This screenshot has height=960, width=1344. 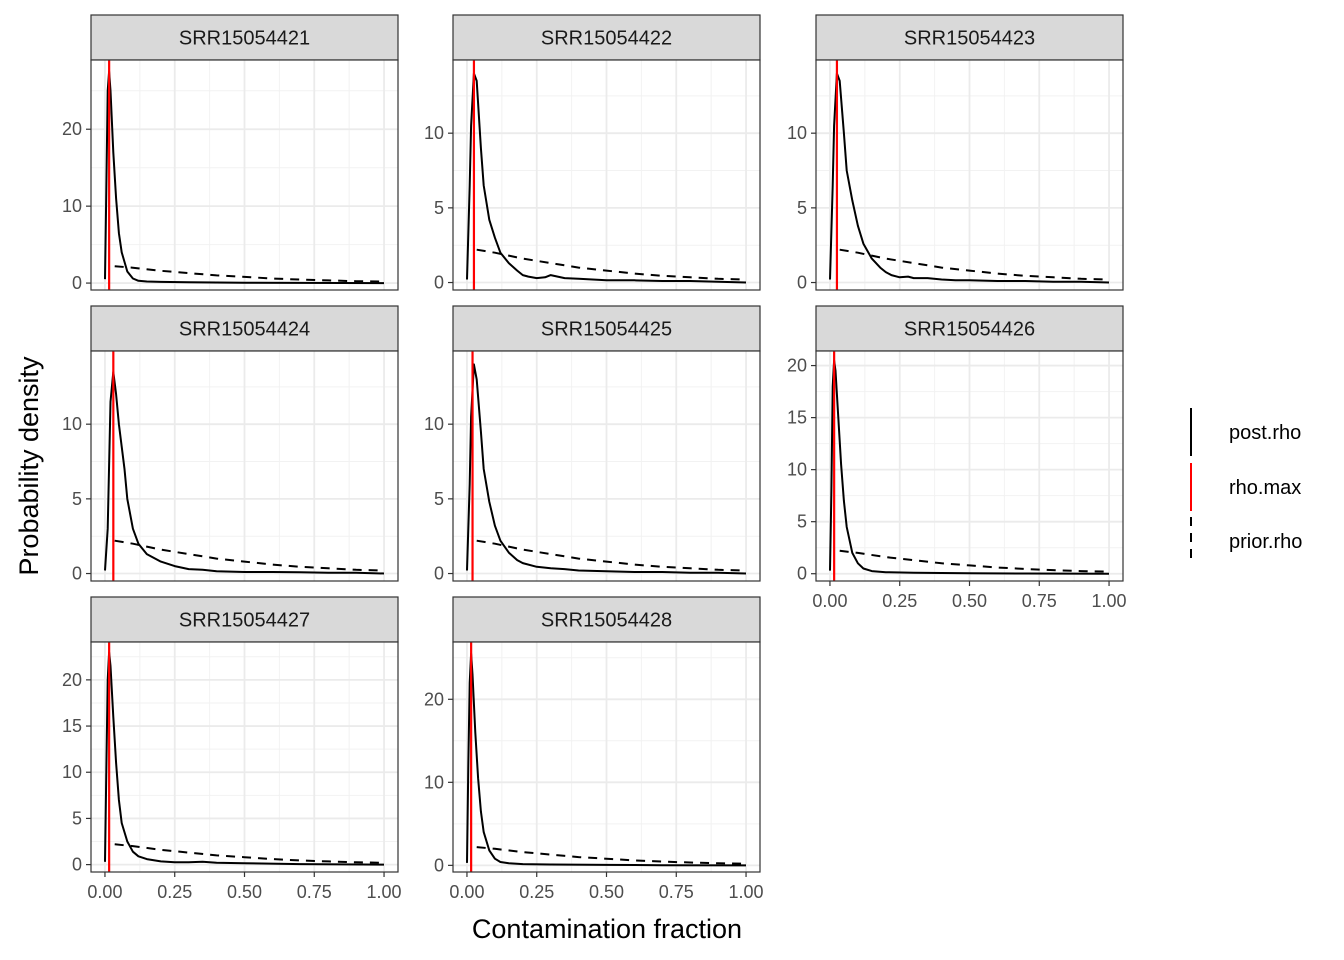 What do you see at coordinates (594, 749) in the screenshot?
I see `facet-panel: SRR15054428 0 10 20 0.00 0.25 0.50 0.75 1.00` at bounding box center [594, 749].